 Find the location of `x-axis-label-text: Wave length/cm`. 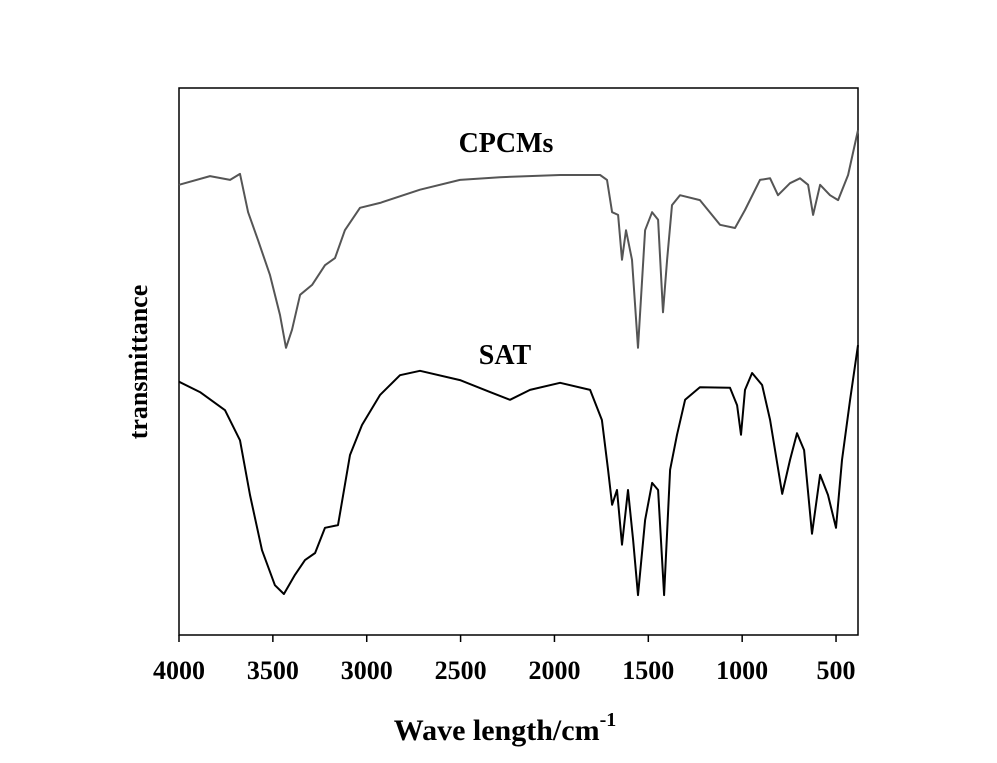

x-axis-label-text: Wave length/cm is located at coordinates (497, 730).